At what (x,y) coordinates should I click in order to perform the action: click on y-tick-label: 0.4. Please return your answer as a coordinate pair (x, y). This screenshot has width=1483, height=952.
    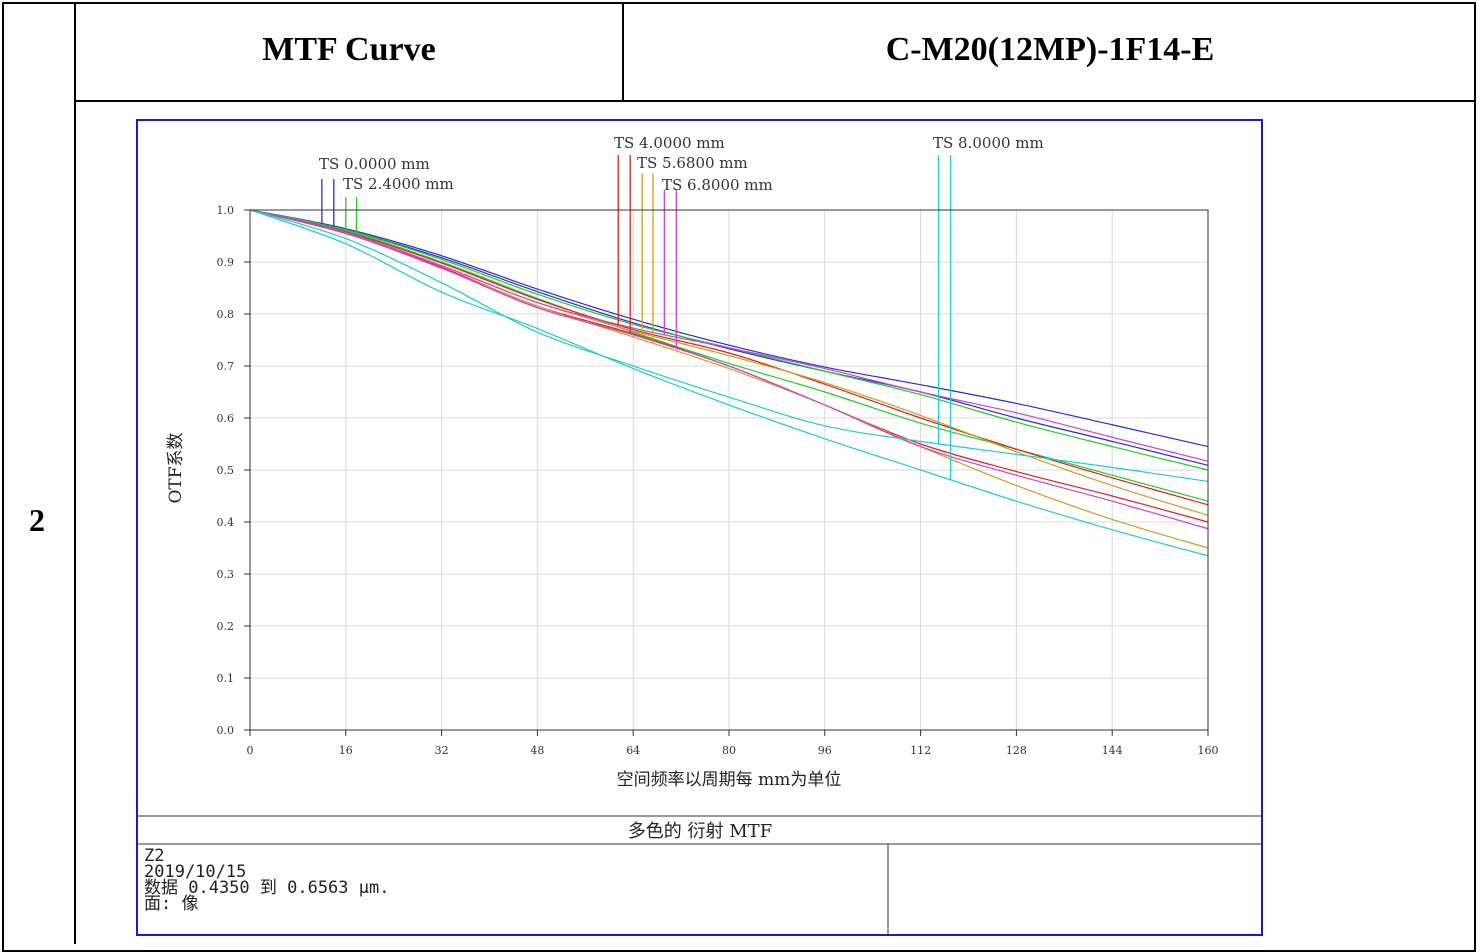
    Looking at the image, I should click on (226, 522).